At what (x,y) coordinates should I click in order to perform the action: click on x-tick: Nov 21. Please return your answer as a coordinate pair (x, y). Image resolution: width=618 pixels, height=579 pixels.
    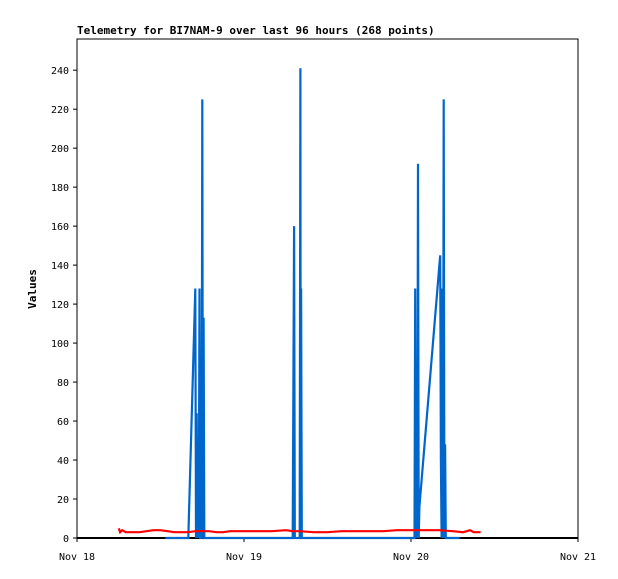
    Looking at the image, I should click on (578, 550).